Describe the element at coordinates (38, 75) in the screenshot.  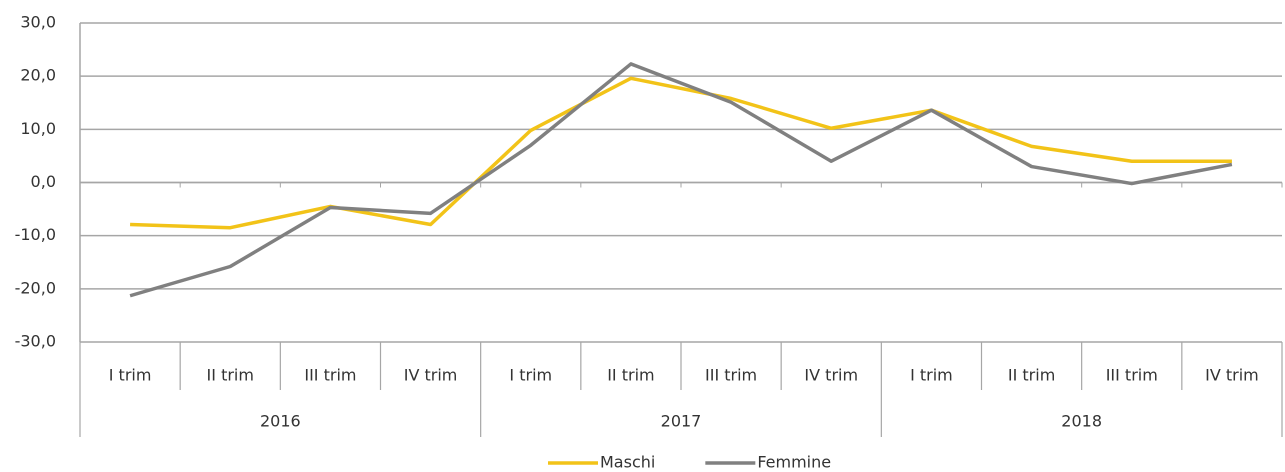
I see `y-tick-label: 20,0` at that location.